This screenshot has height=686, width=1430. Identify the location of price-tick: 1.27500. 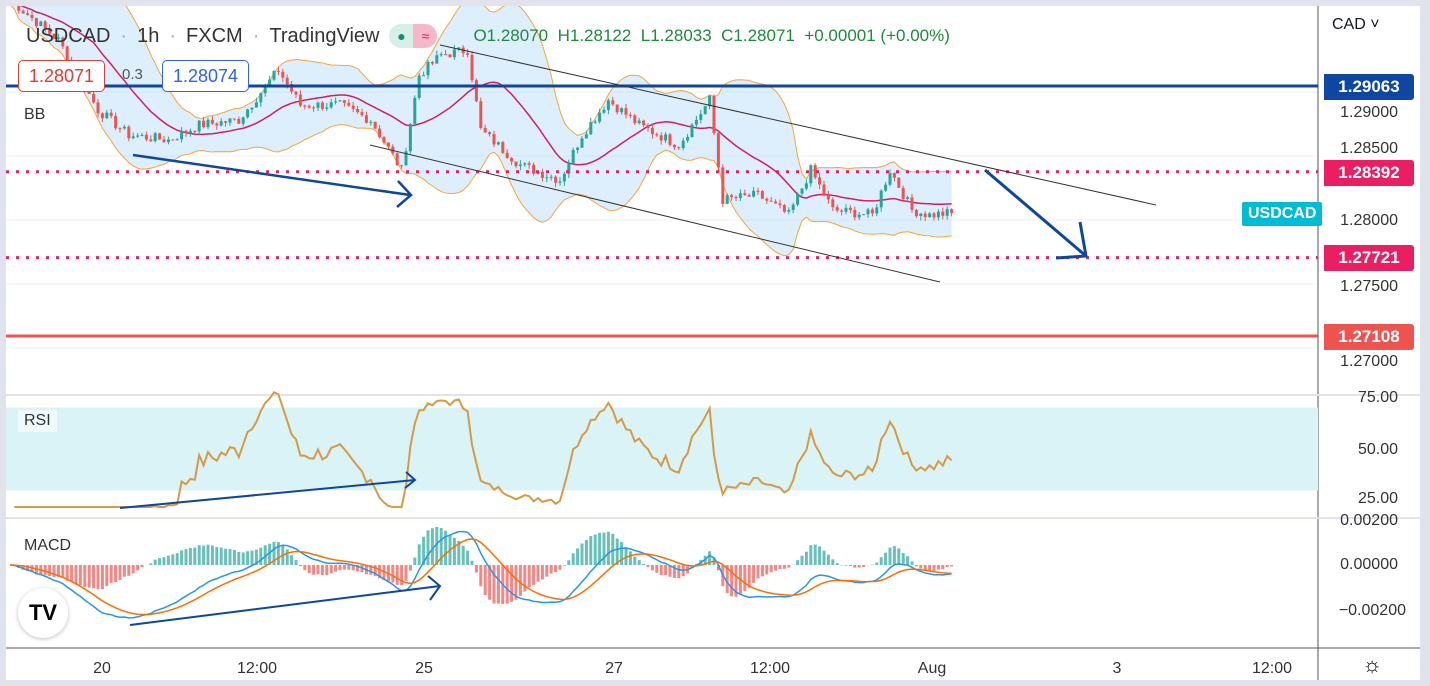
(1369, 286).